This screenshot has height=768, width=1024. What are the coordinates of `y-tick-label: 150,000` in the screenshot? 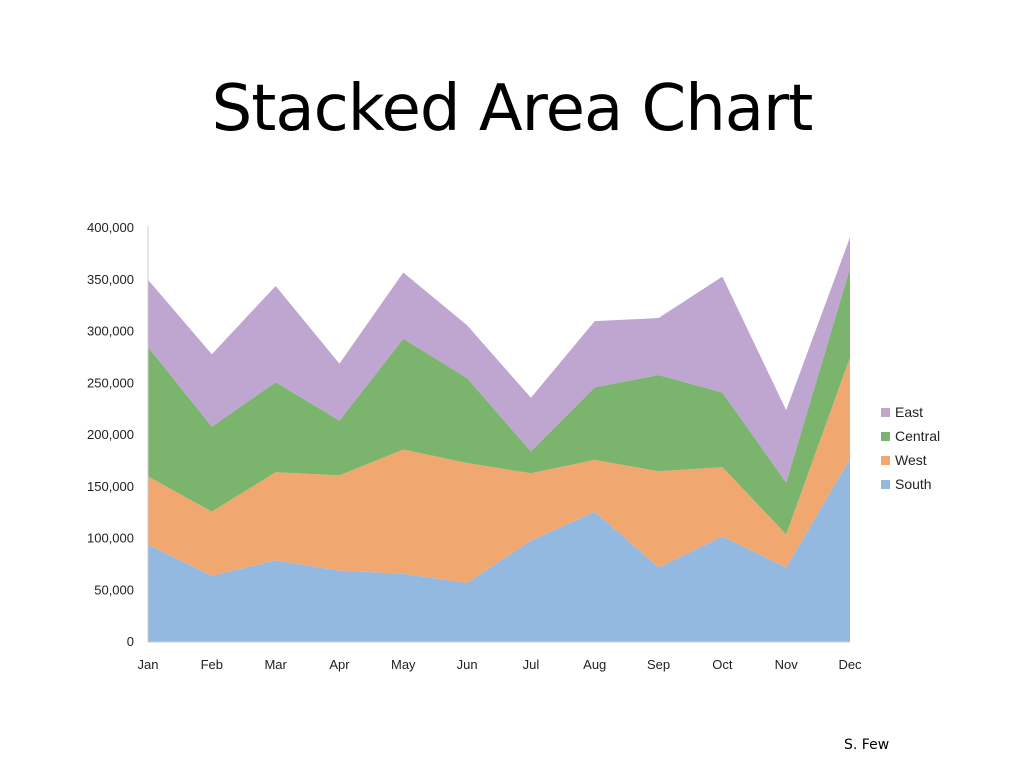 It's located at (110, 486).